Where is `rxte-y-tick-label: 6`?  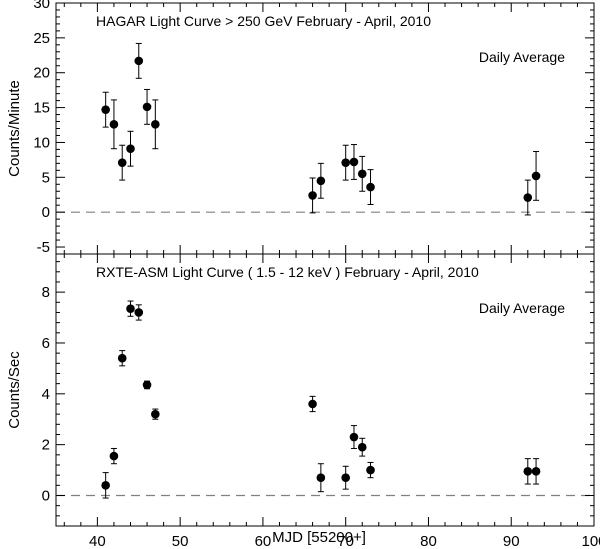 rxte-y-tick-label: 6 is located at coordinates (46, 343).